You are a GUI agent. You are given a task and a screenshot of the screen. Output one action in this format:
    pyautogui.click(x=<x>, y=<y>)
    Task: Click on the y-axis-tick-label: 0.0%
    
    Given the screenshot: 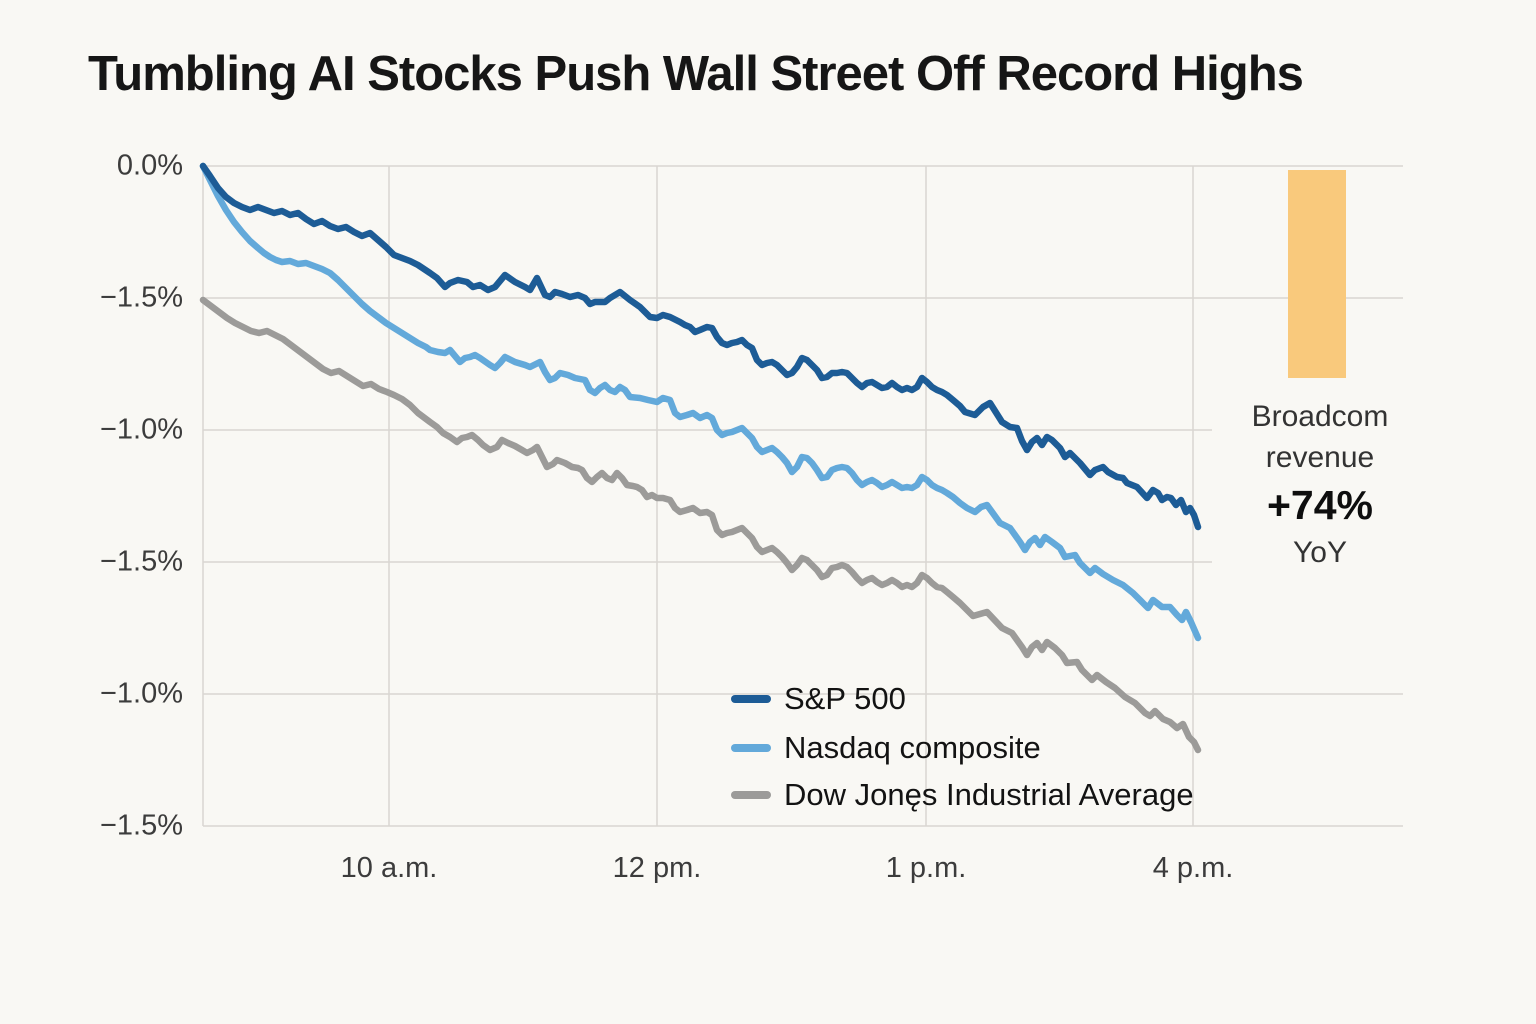 What is the action you would take?
    pyautogui.click(x=149, y=165)
    